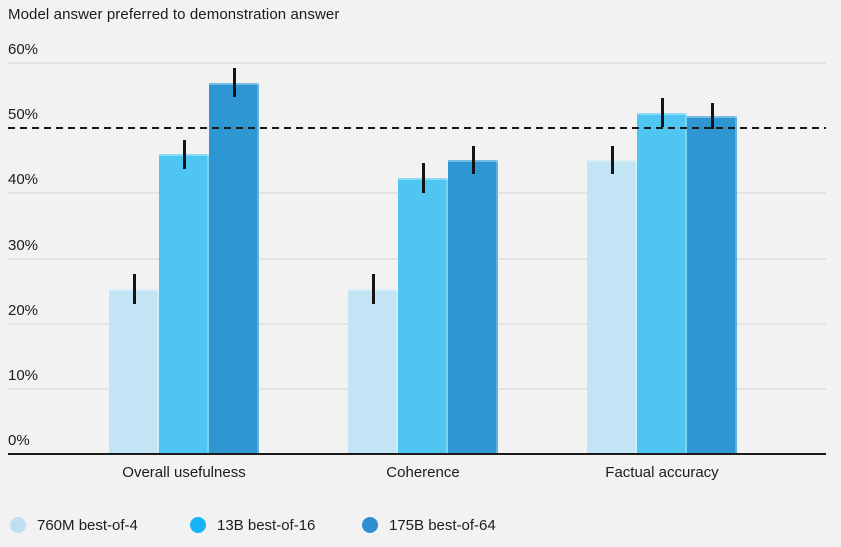  I want to click on gridline, so click(417, 63).